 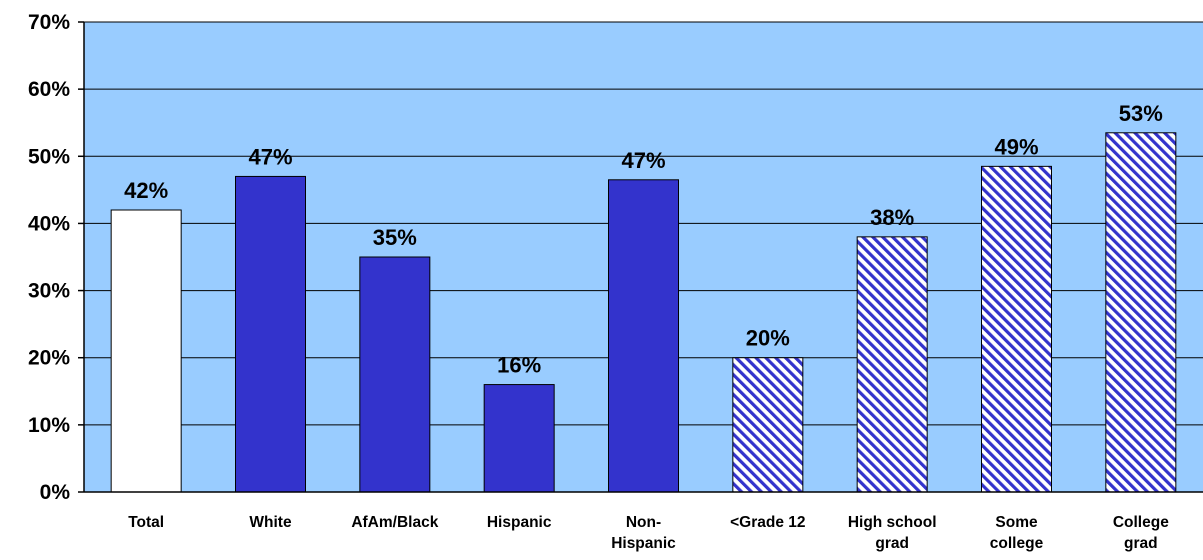 I want to click on y-tick-label: 60%, so click(x=49, y=89).